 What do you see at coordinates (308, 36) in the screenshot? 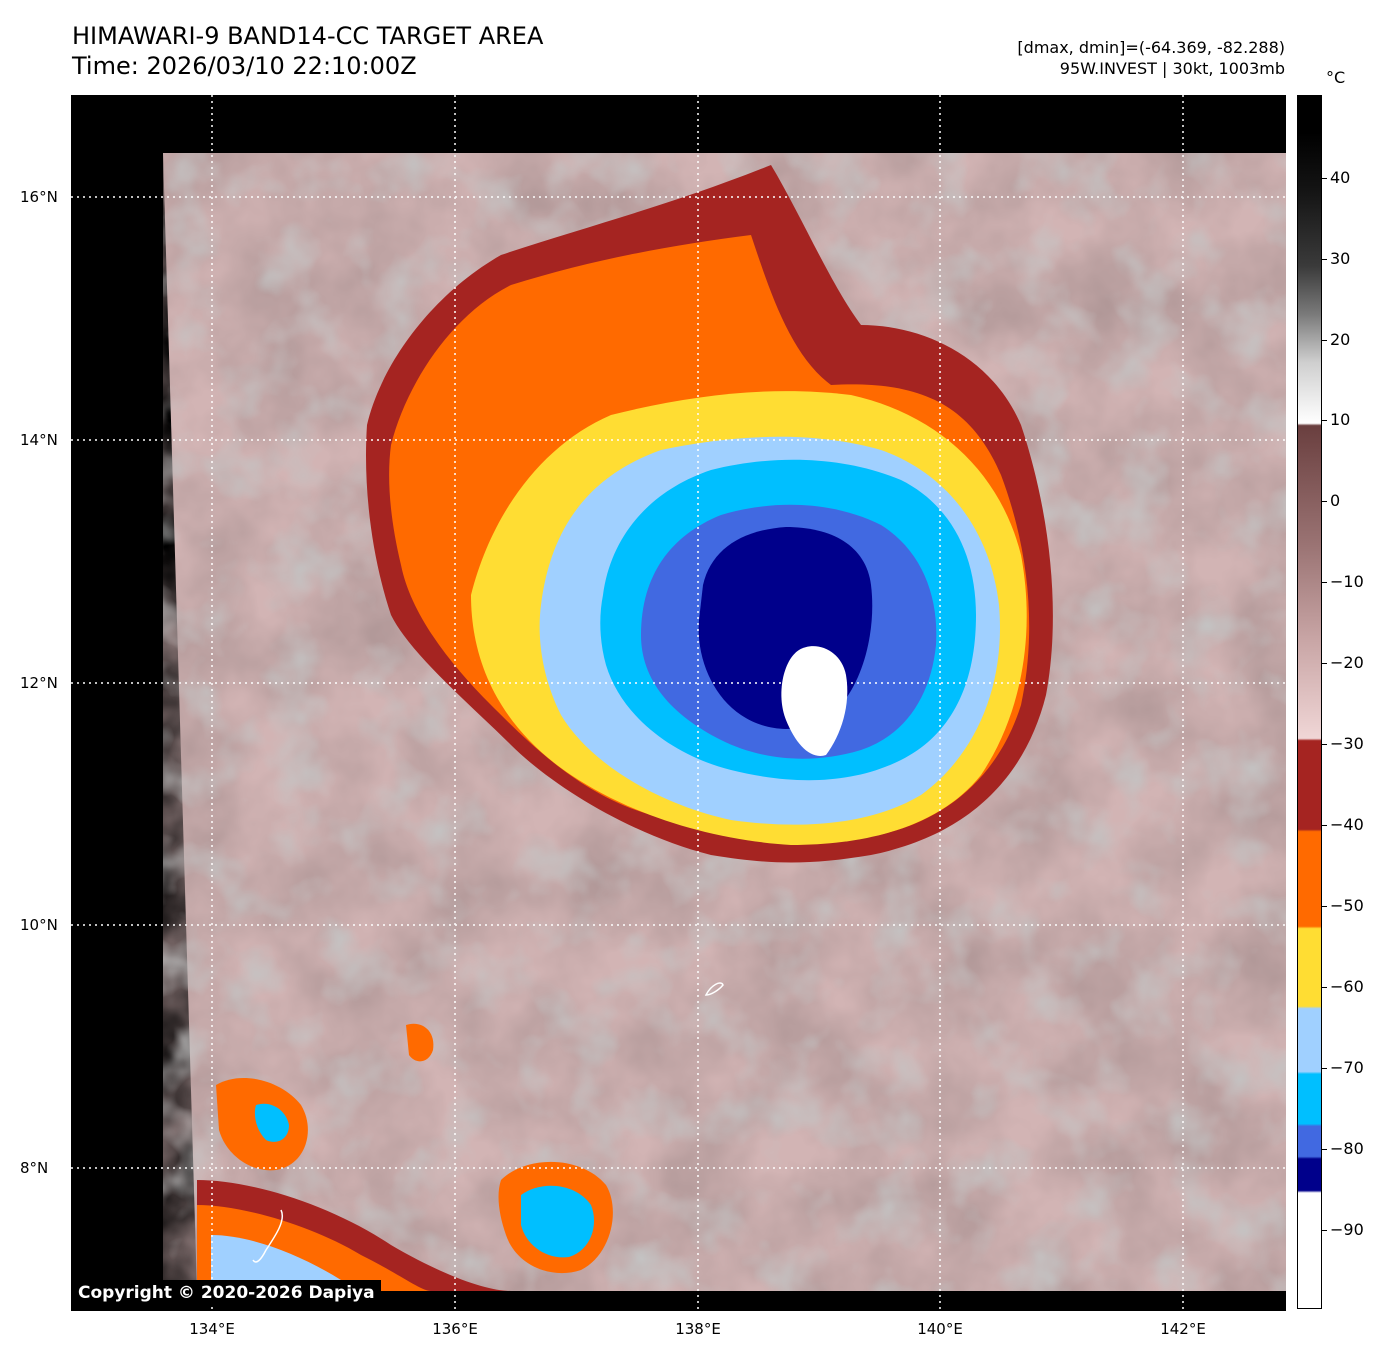
I see `chart-title: HIMAWARI-9 BAND14-CC TARGET AREA` at bounding box center [308, 36].